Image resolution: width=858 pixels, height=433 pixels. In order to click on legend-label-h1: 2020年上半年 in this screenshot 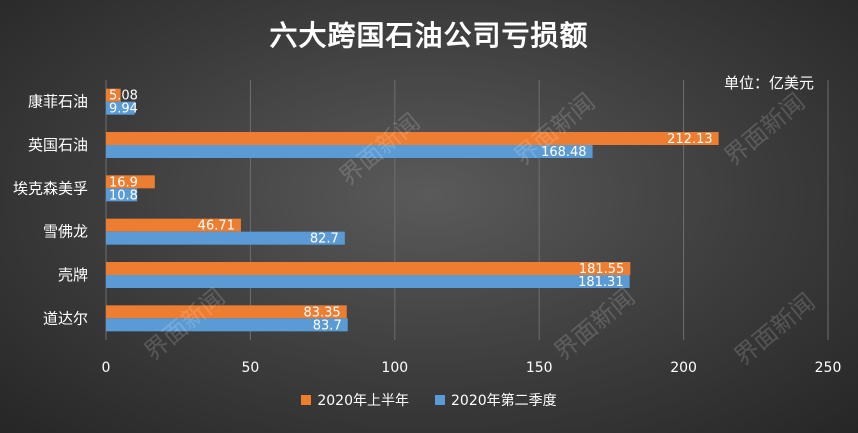, I will do `click(363, 401)`.